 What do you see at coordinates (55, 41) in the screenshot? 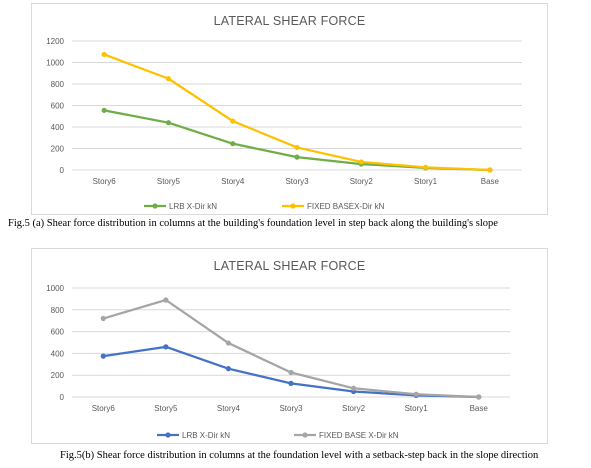
I see `y-tick-label: 1200` at bounding box center [55, 41].